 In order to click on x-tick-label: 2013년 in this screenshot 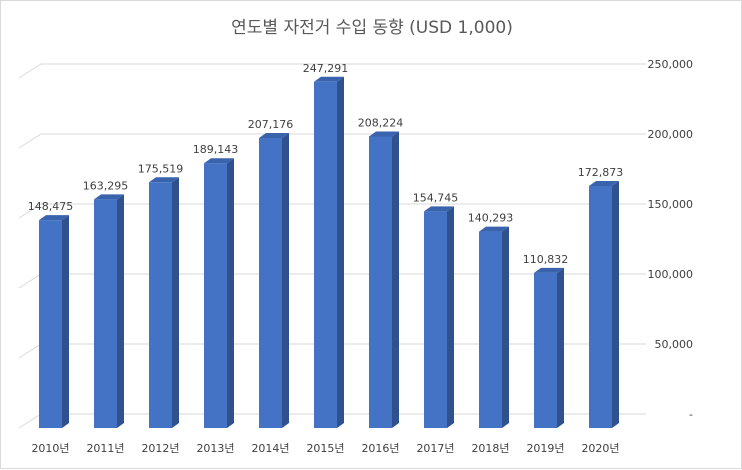, I will do `click(215, 448)`.